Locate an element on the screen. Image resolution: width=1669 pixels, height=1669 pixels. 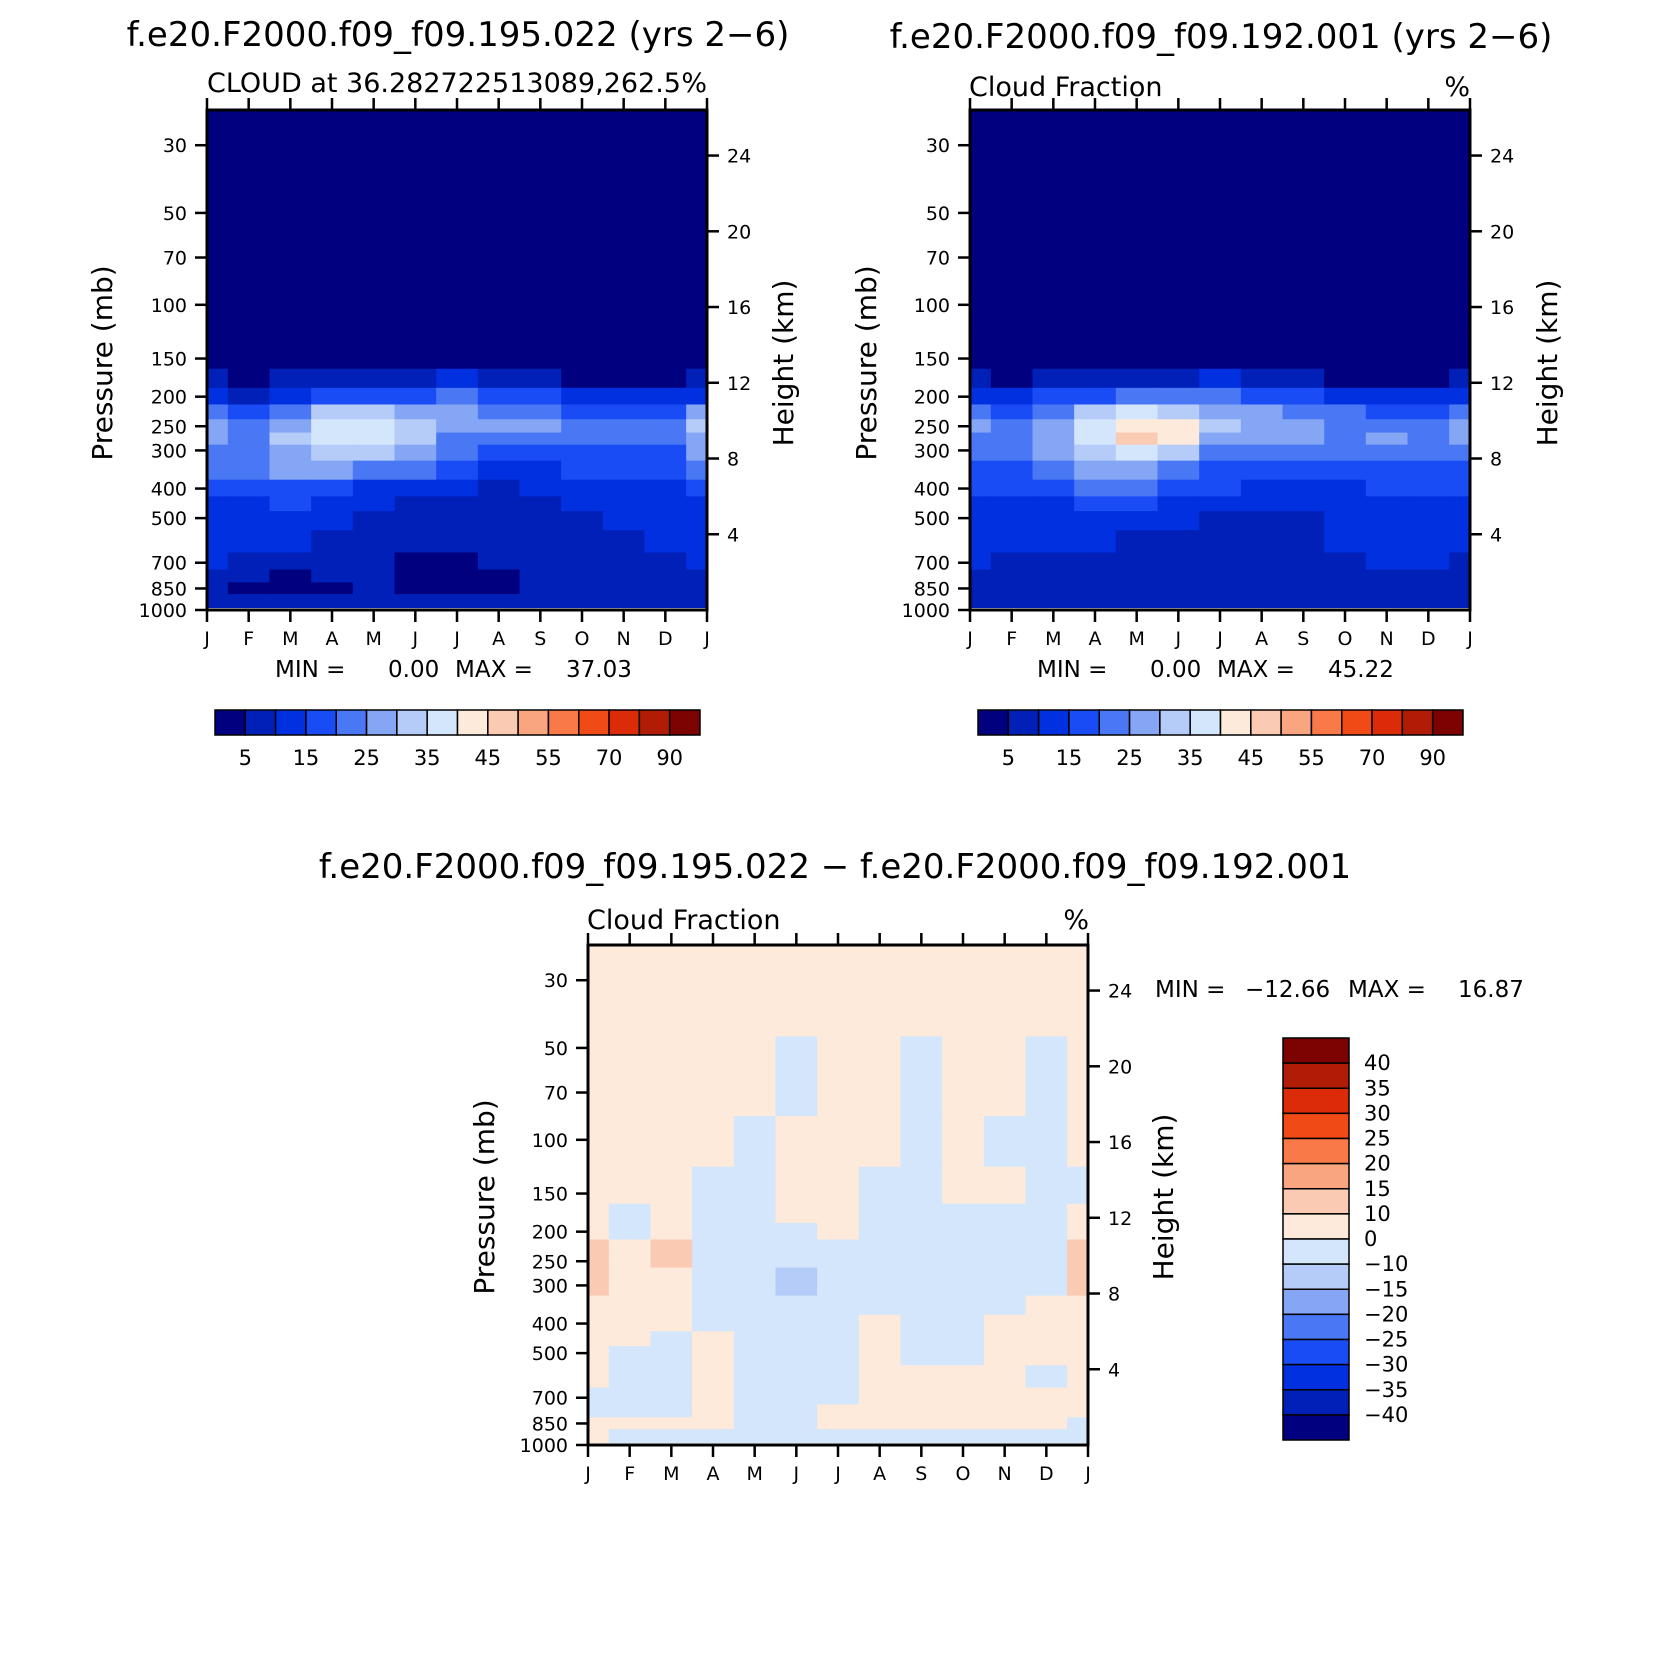
y-right-tick-label: 24 is located at coordinates (1120, 992).